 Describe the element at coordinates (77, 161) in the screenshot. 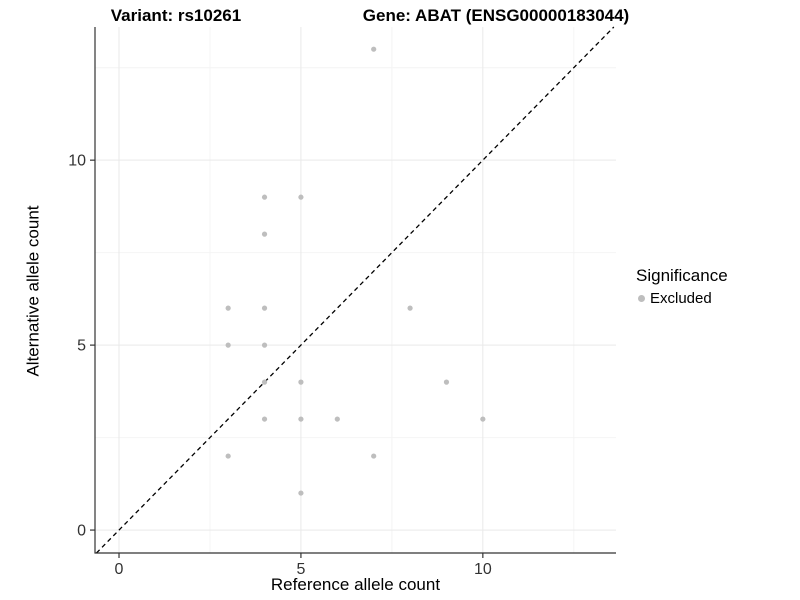

I see `y-tick-label: 10` at that location.